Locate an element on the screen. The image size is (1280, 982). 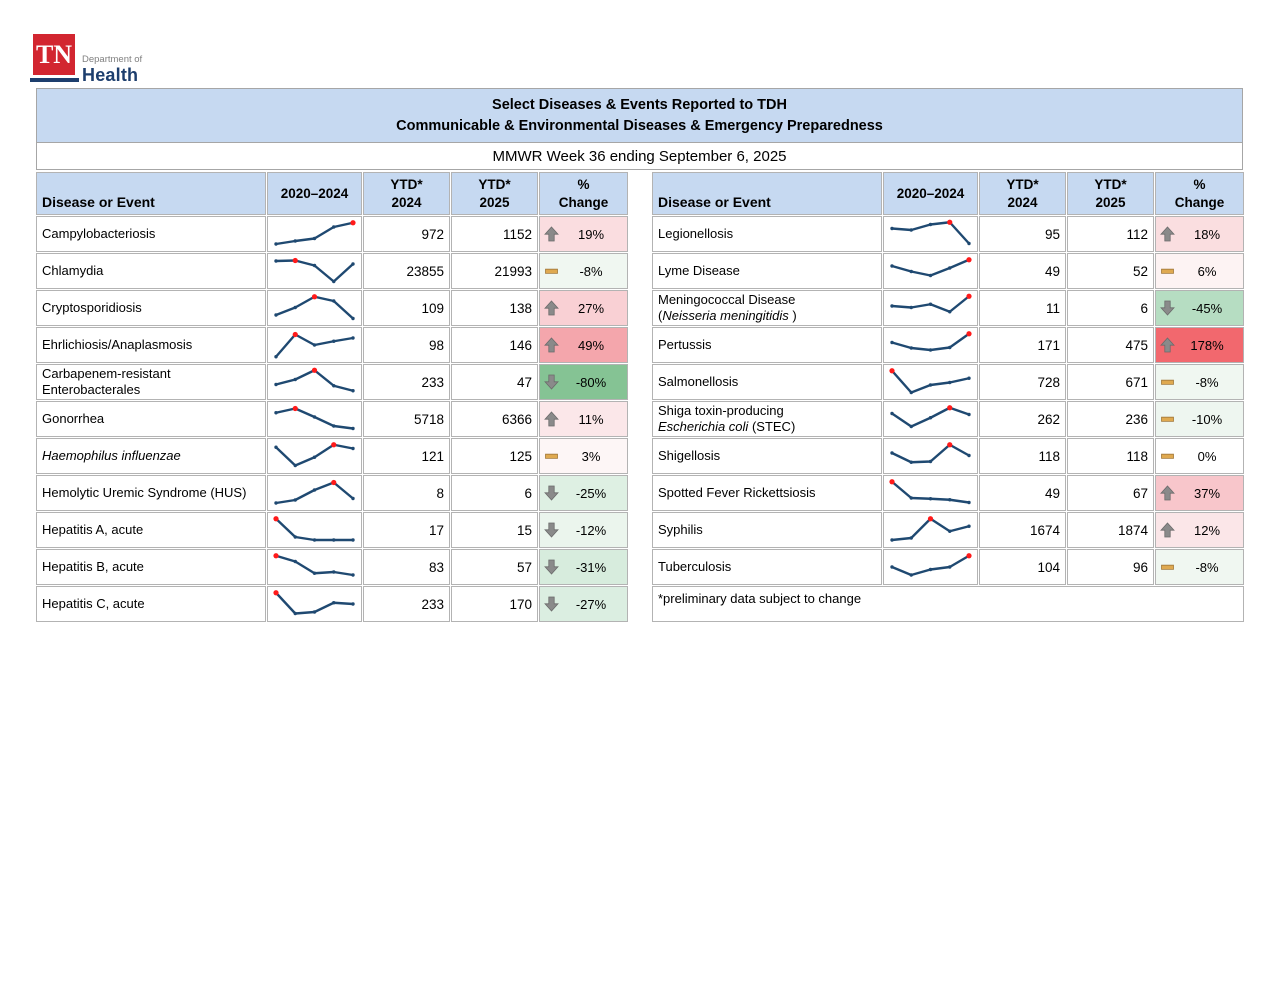
percent-change-cell: -45% is located at coordinates (1199, 308).